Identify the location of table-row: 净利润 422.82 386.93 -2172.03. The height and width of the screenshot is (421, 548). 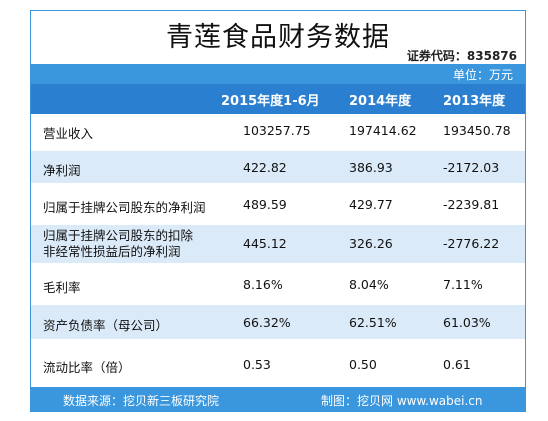
(278, 167).